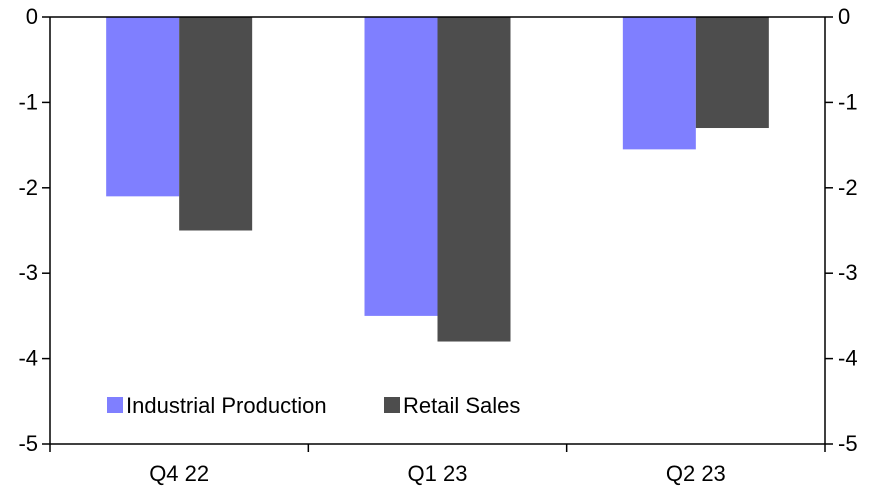 The width and height of the screenshot is (877, 497). What do you see at coordinates (28, 443) in the screenshot?
I see `y-tick-label-left-5: -5` at bounding box center [28, 443].